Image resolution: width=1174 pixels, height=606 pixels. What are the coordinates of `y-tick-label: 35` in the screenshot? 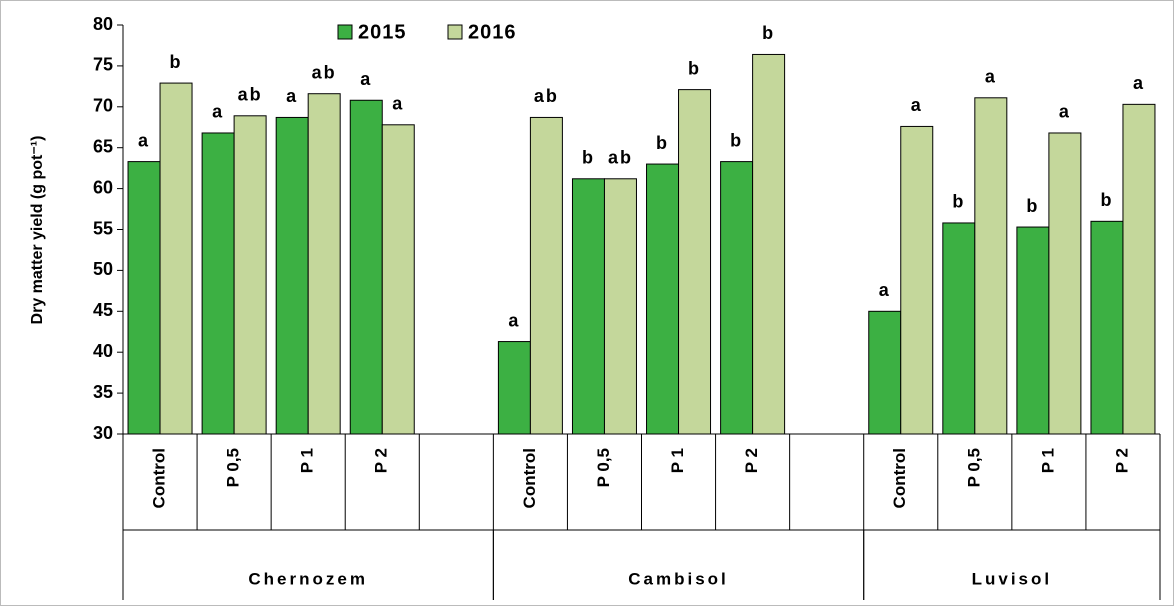 It's located at (103, 392).